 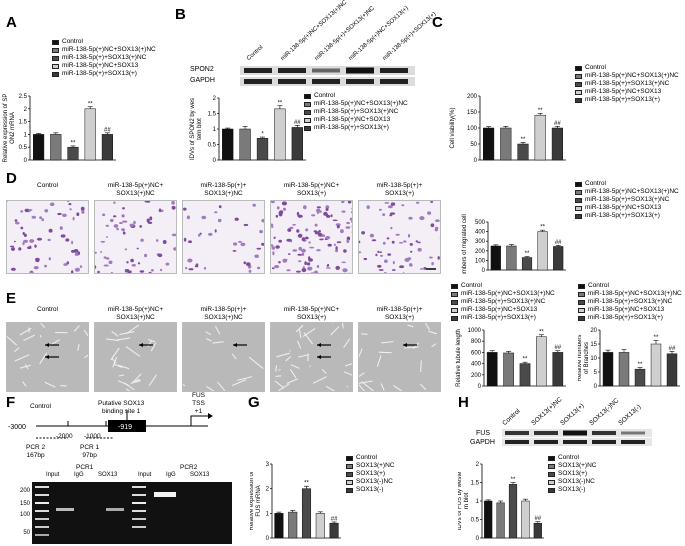 What do you see at coordinates (9, 128) in the screenshot?
I see `y-axis-label: Relative expression of SPON2 mRNA` at bounding box center [9, 128].